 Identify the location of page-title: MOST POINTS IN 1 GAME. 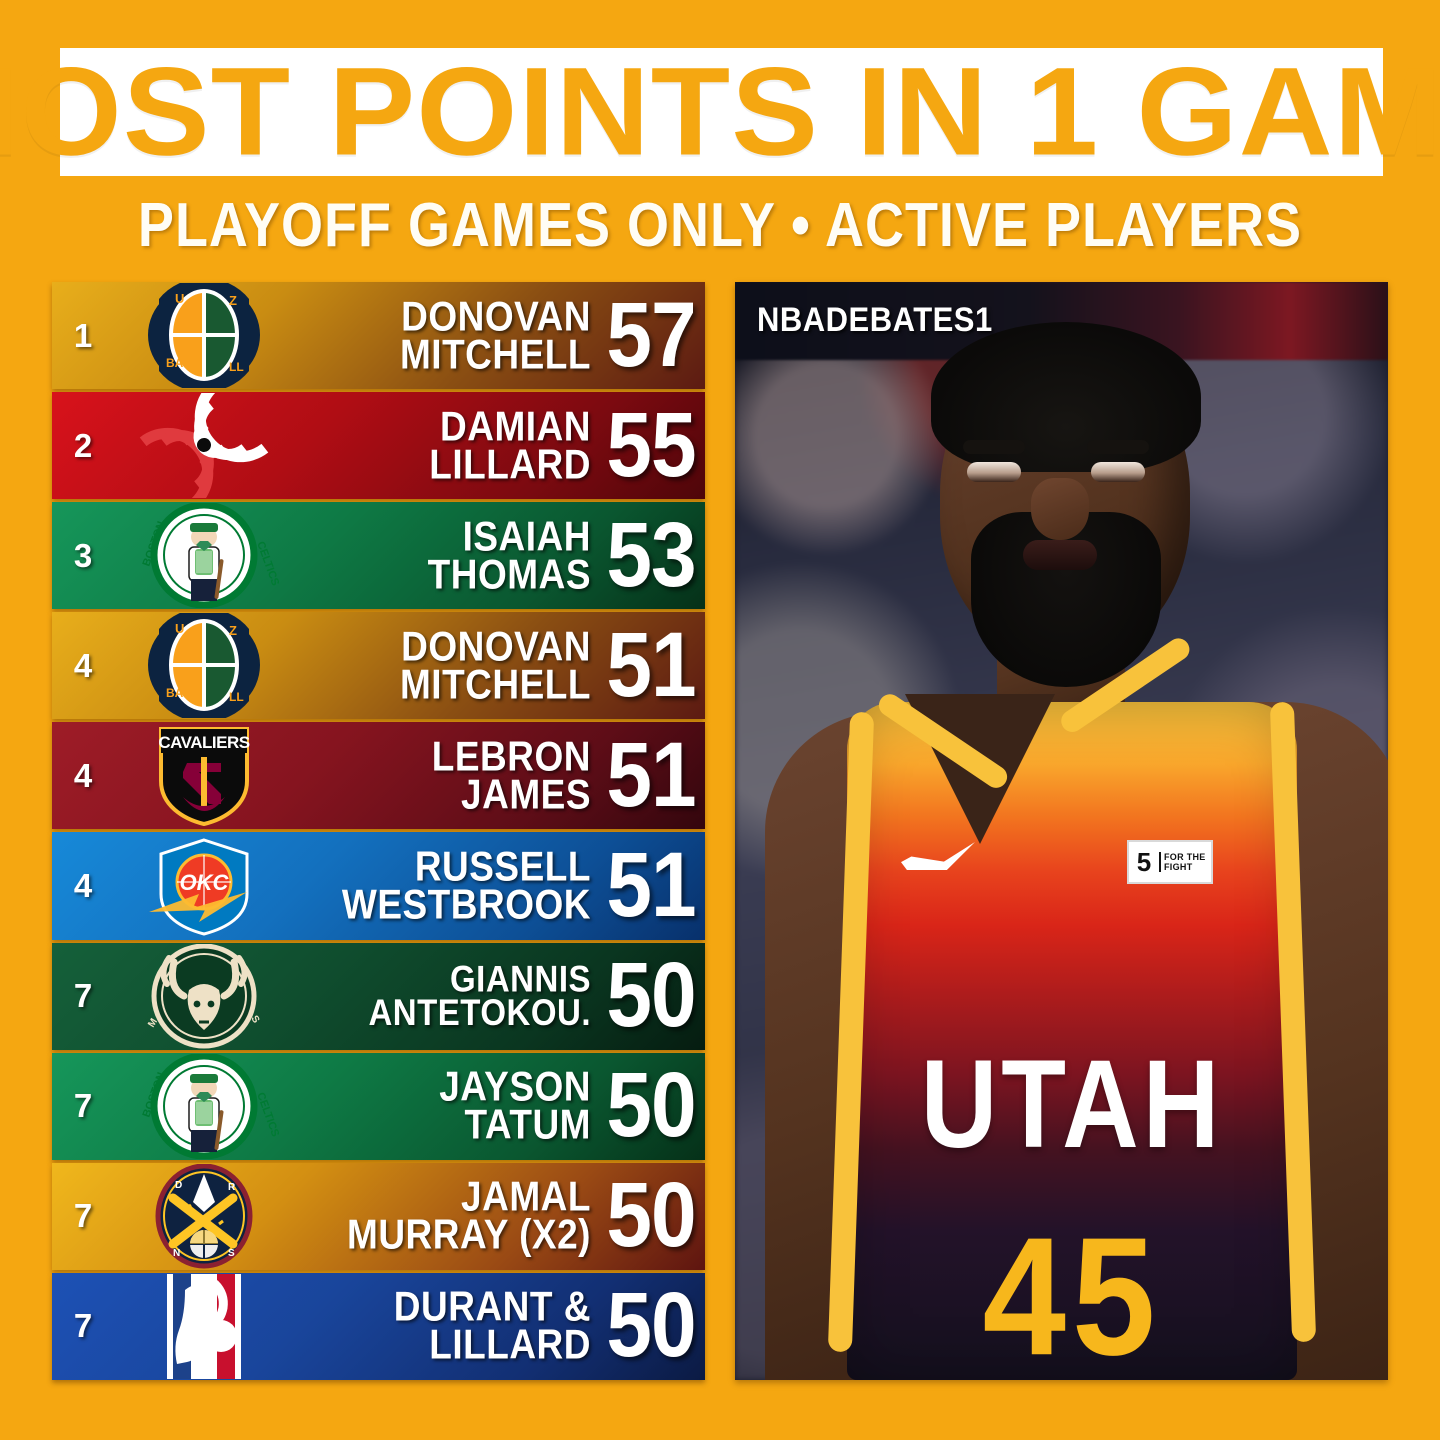
(720, 111).